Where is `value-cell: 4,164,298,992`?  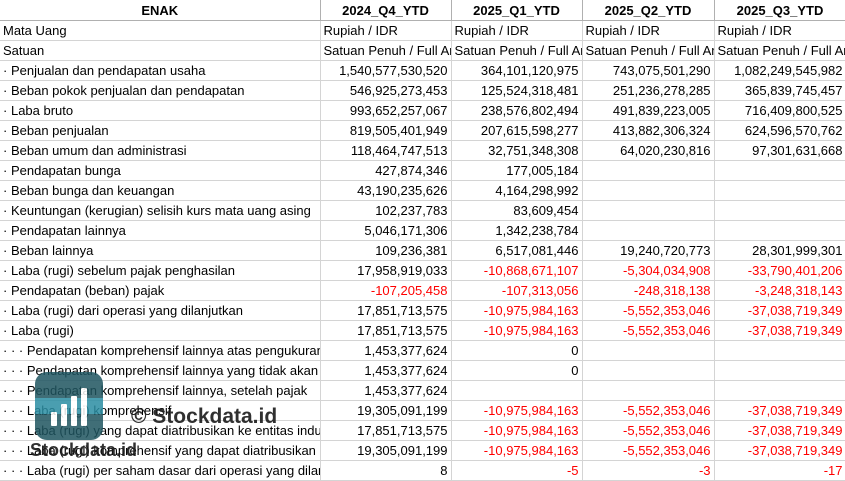 value-cell: 4,164,298,992 is located at coordinates (517, 190).